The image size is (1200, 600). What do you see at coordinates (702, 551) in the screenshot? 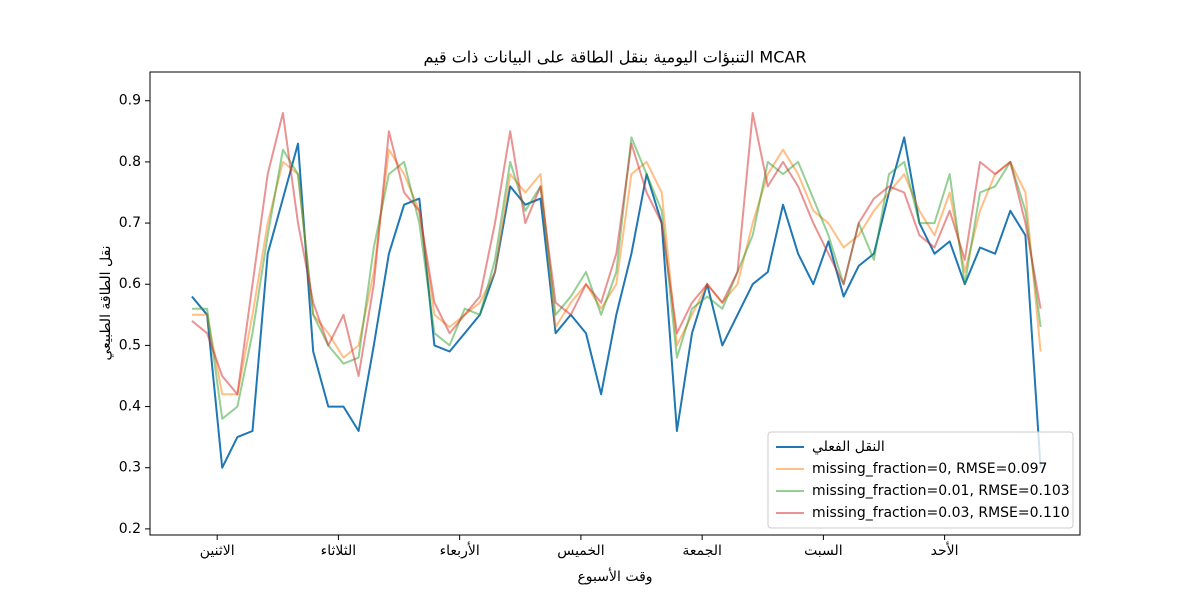
I see `x-tick-label: الجمعة` at bounding box center [702, 551].